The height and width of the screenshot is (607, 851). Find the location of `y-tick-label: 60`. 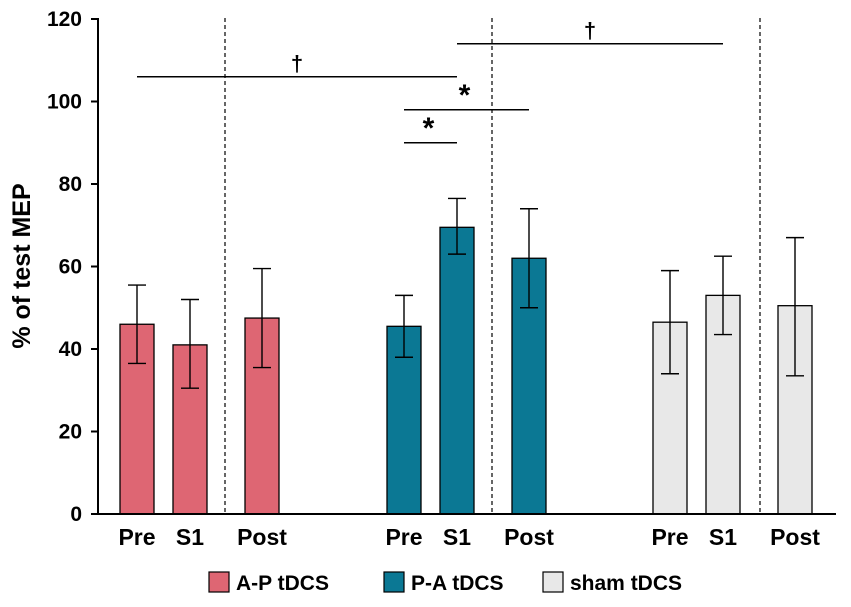

y-tick-label: 60 is located at coordinates (70, 267).